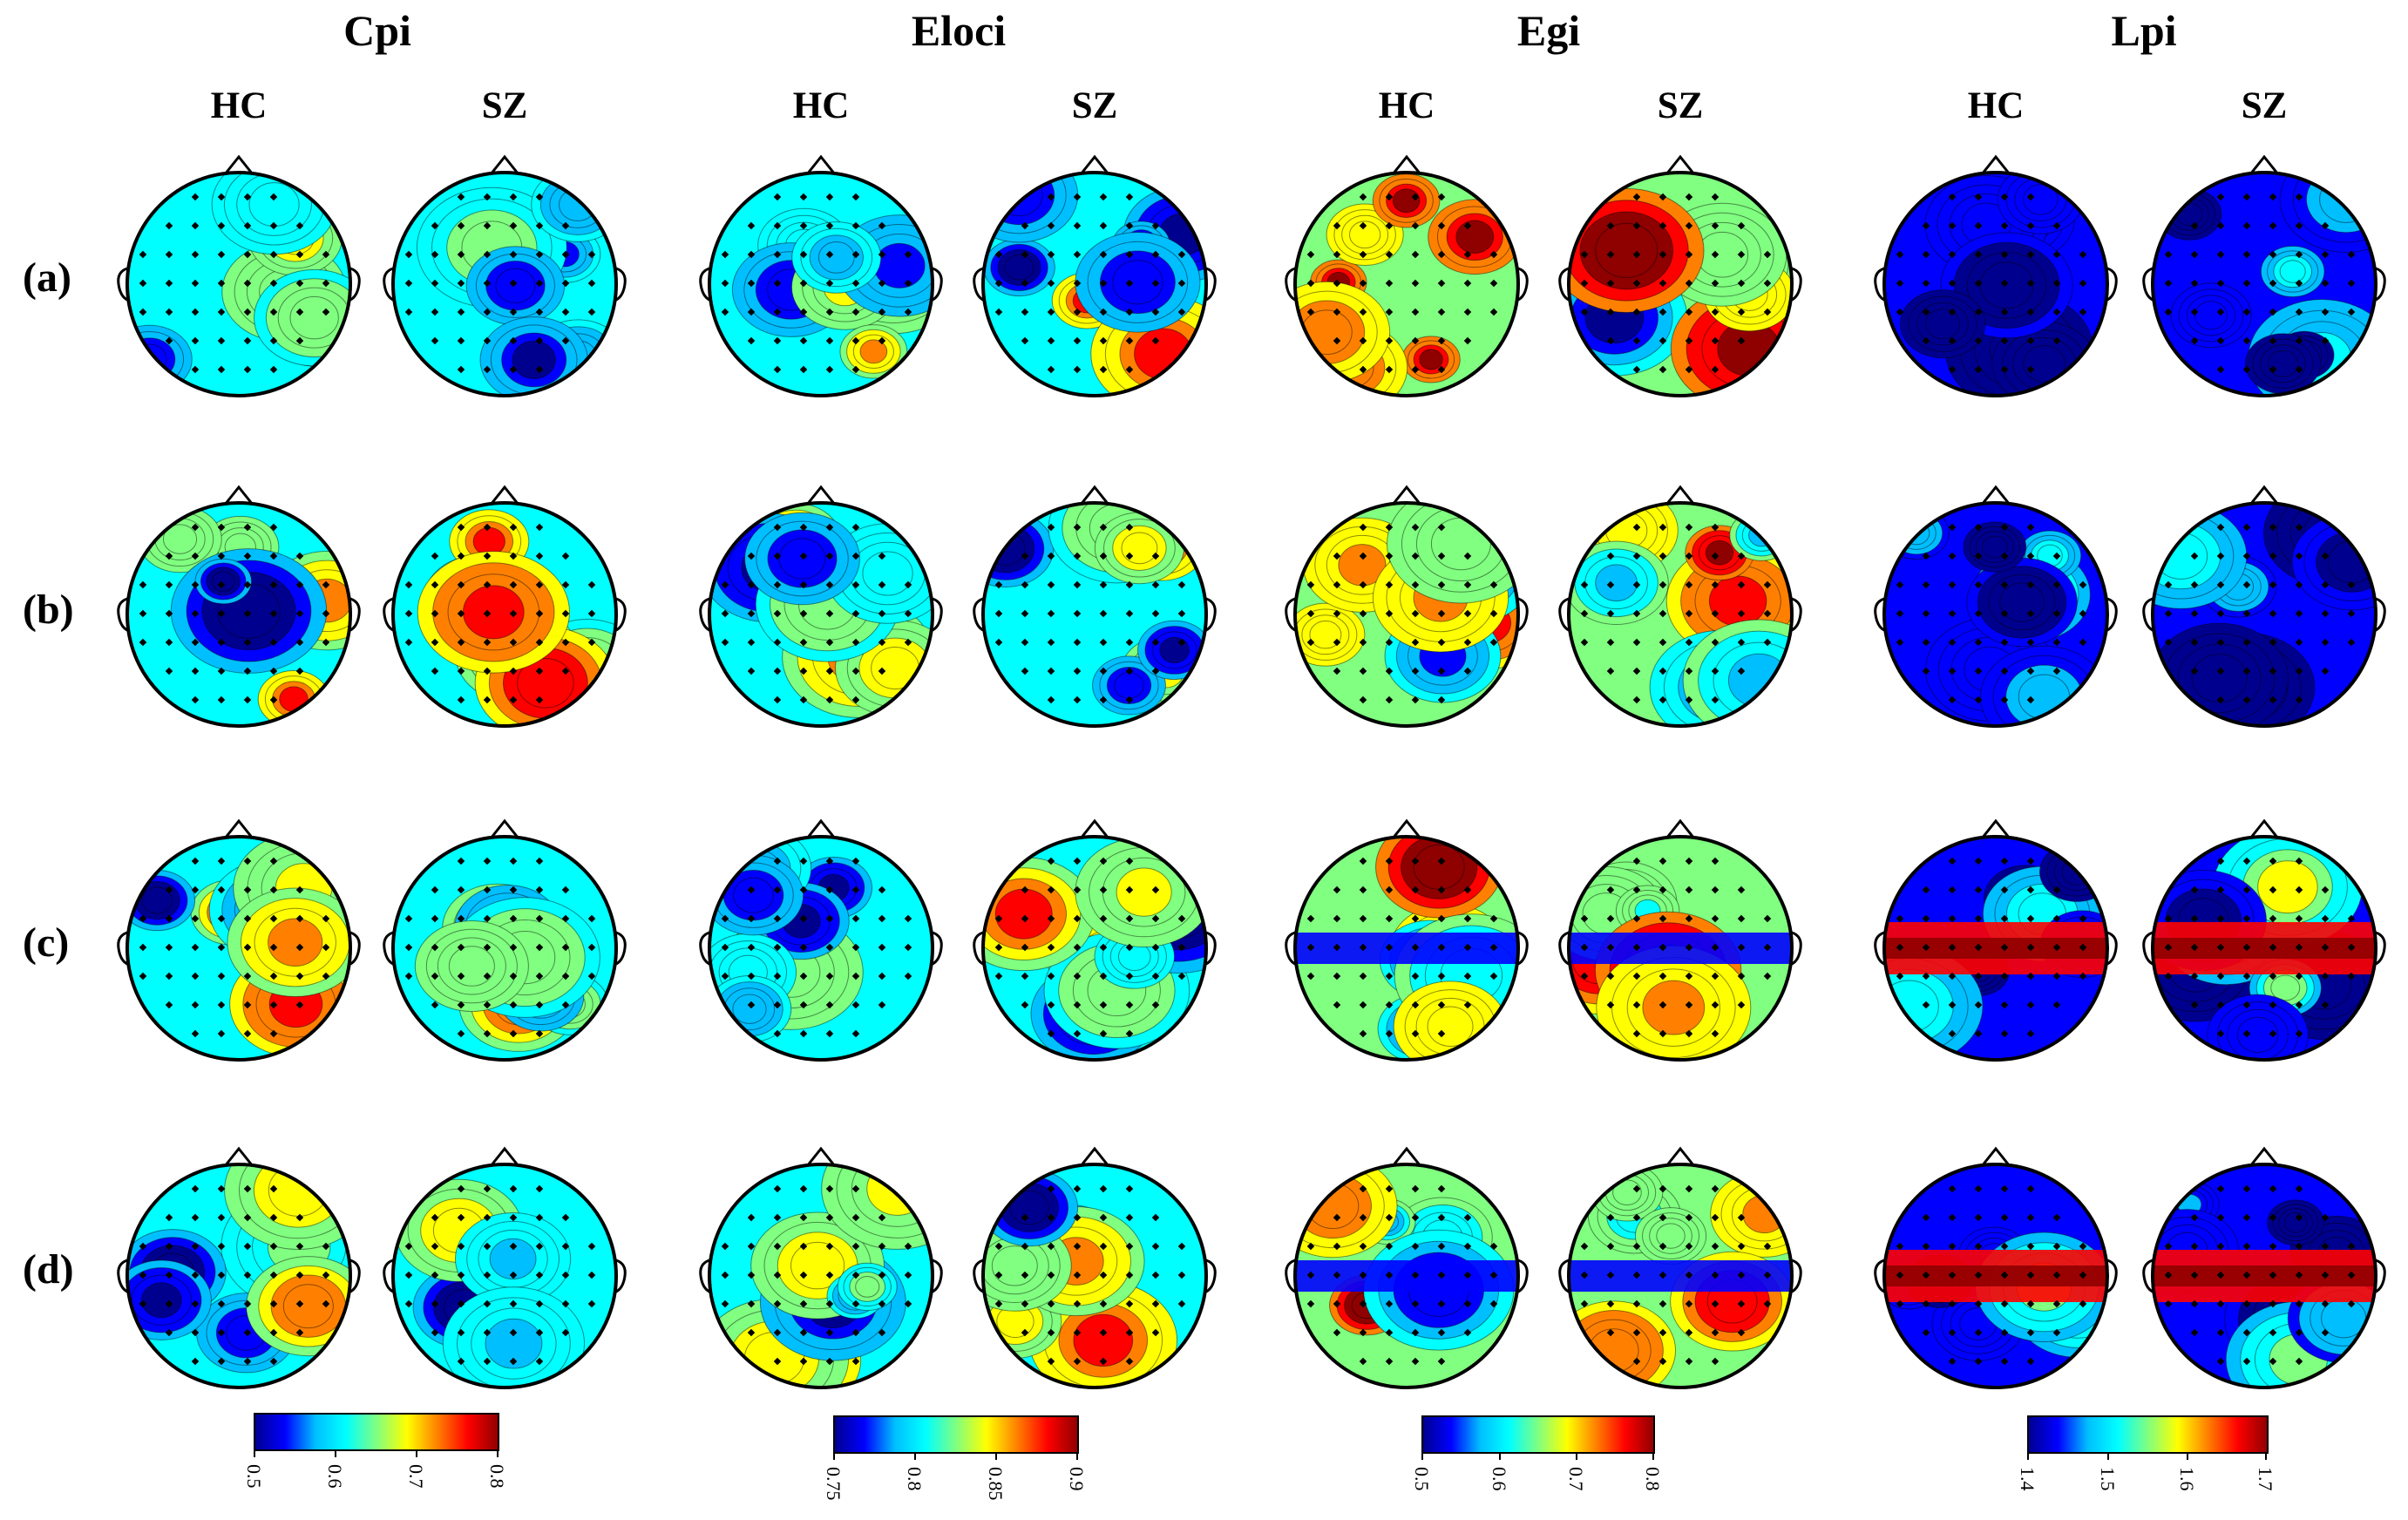 The image size is (2408, 1520). Describe the element at coordinates (47, 277) in the screenshot. I see `row-label-a: (a)` at that location.